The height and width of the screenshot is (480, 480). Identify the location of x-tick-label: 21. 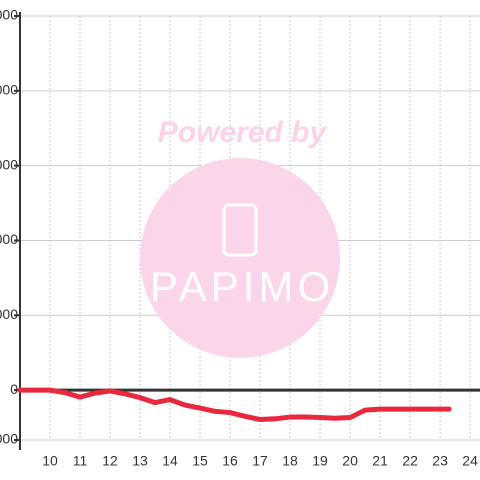
(380, 461).